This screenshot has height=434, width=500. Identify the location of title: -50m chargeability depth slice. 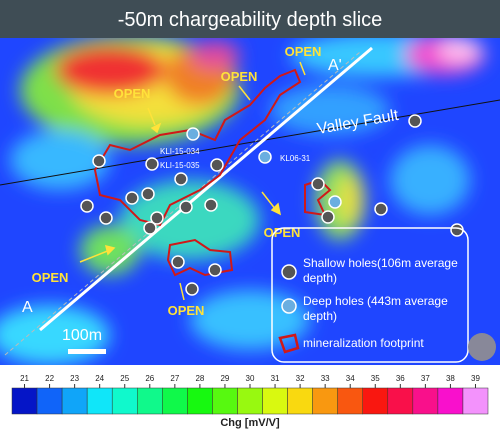
(250, 20).